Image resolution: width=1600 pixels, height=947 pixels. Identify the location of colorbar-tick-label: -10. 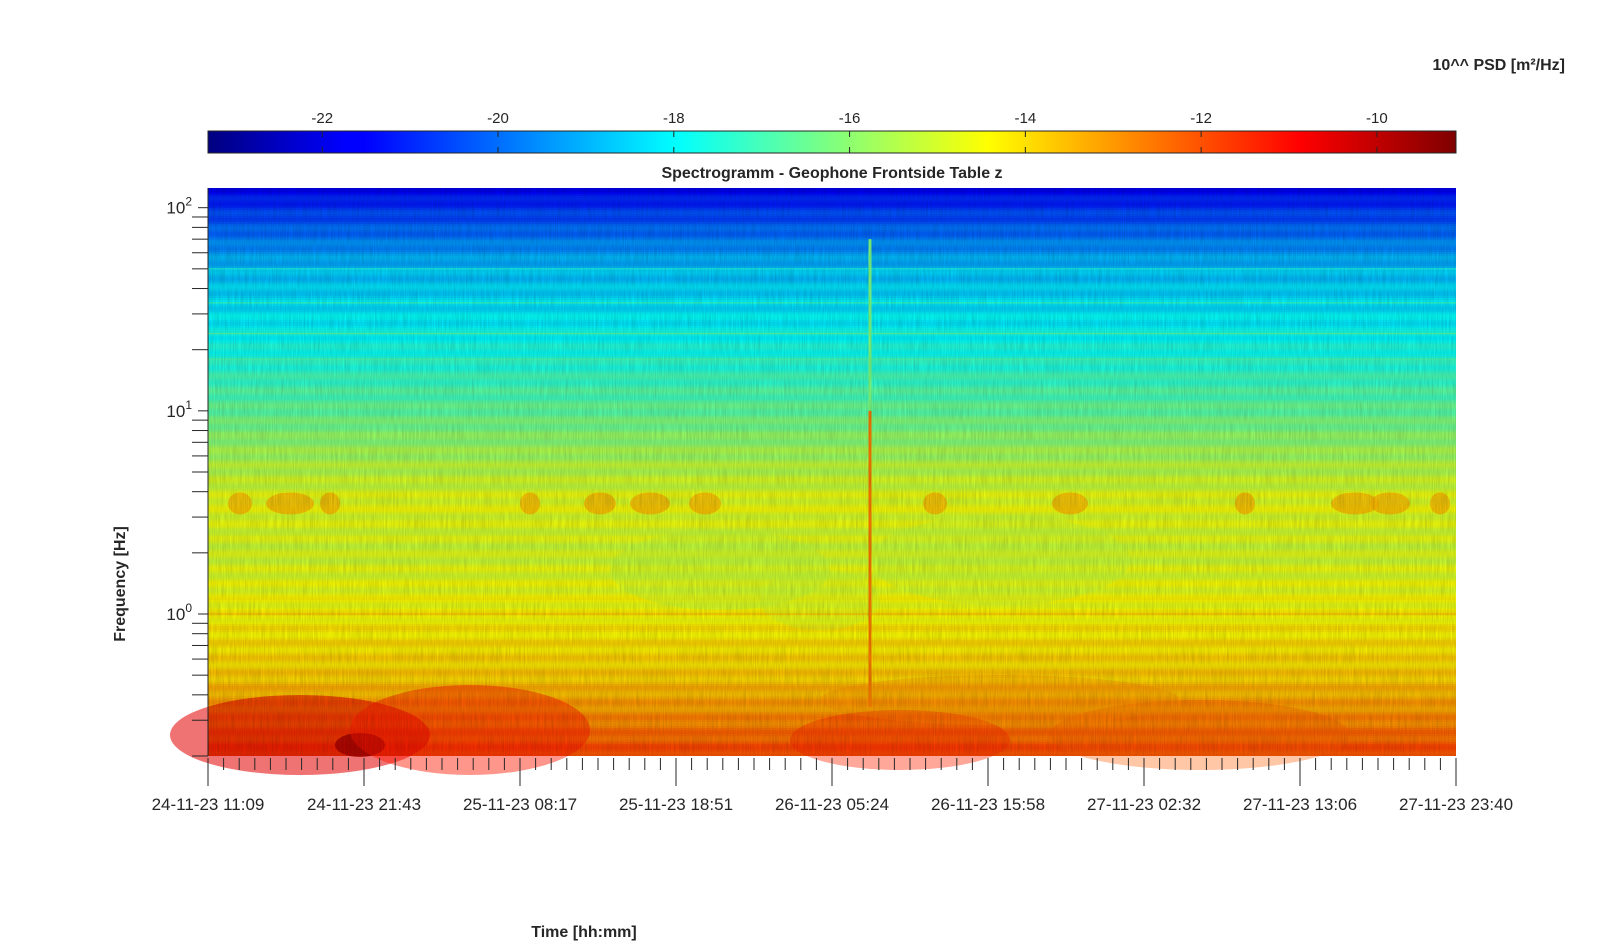
(1377, 118).